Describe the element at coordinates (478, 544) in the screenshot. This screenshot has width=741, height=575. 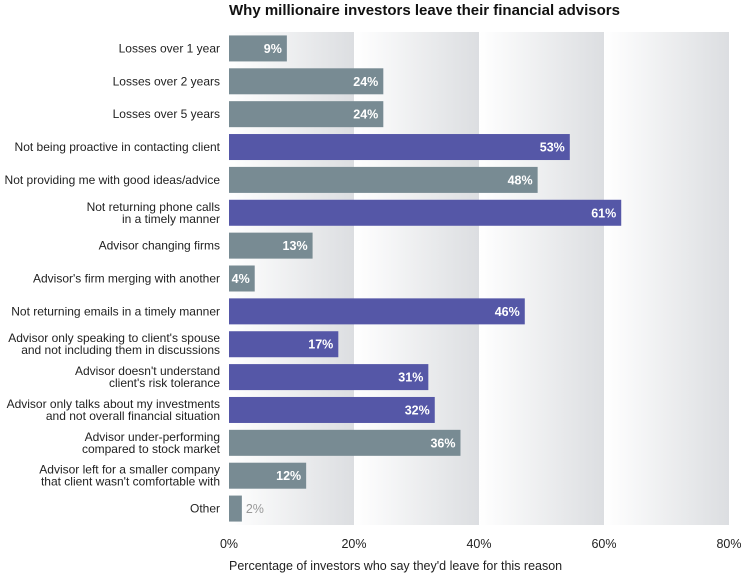
I see `x-tick-label: 40%` at that location.